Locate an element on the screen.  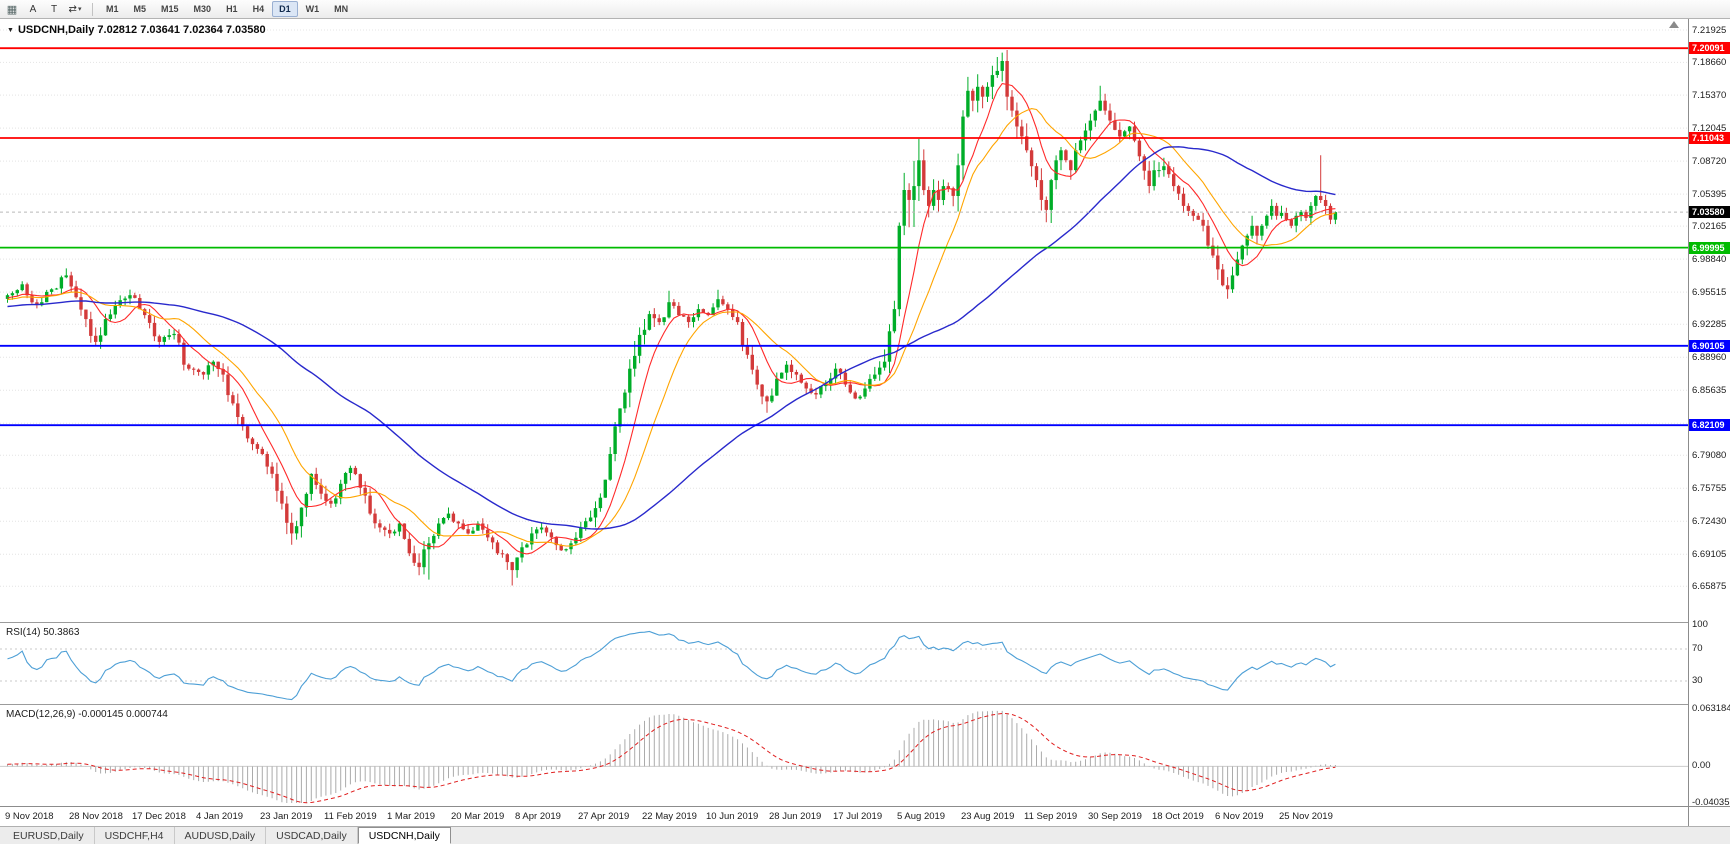
arrow-tool-button: A is located at coordinates (33, 9).